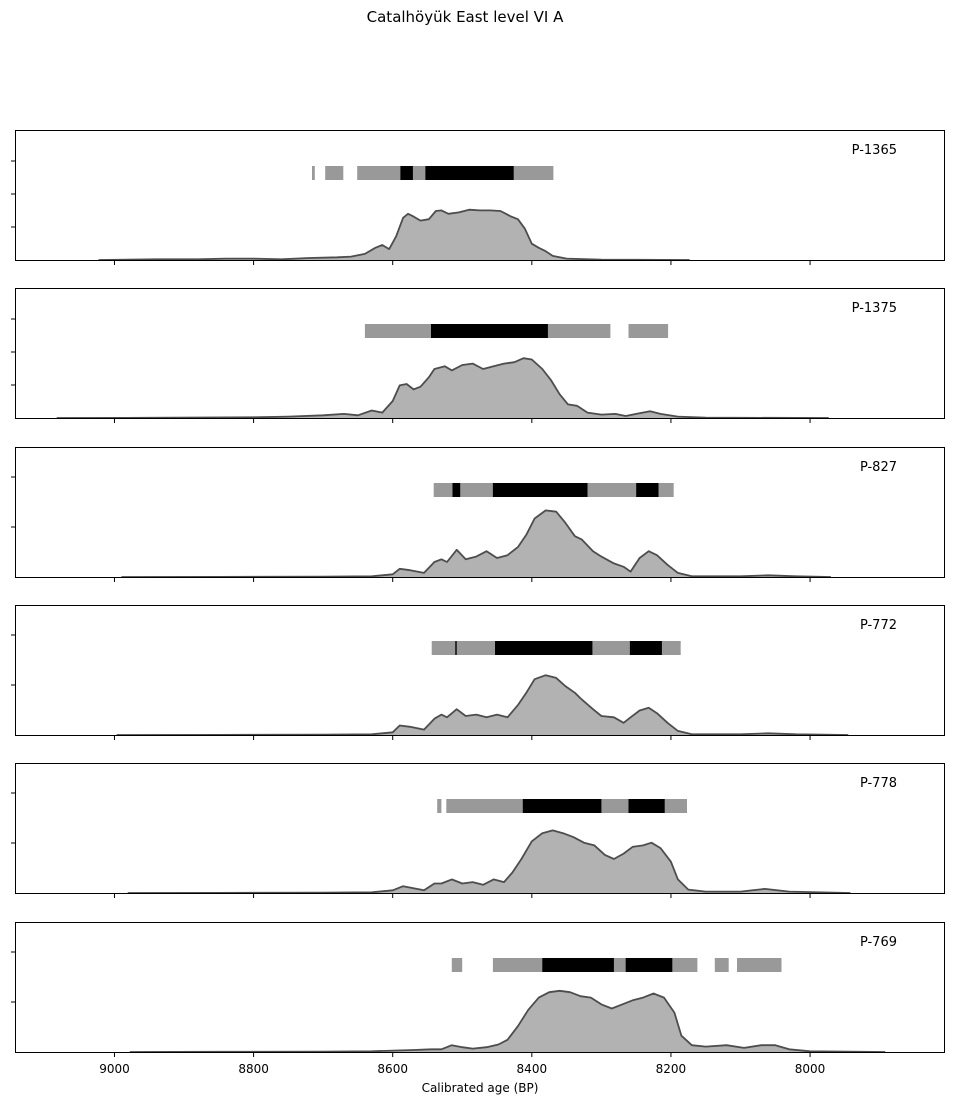  I want to click on x-tick-label-4: 8200, so click(671, 1069).